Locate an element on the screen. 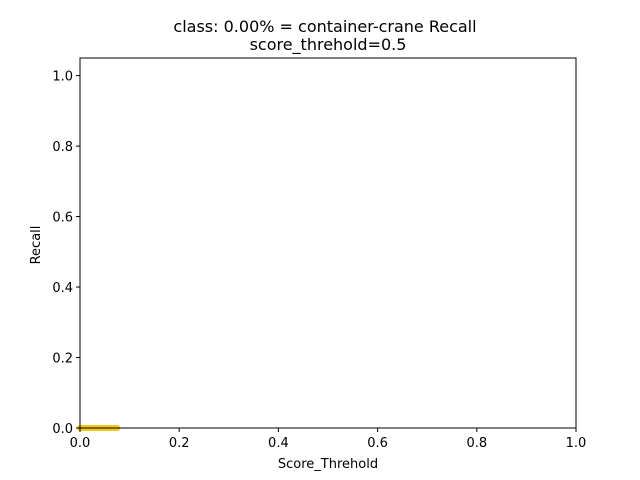 The width and height of the screenshot is (640, 480). y-tick-label: 0.0 is located at coordinates (62, 429).